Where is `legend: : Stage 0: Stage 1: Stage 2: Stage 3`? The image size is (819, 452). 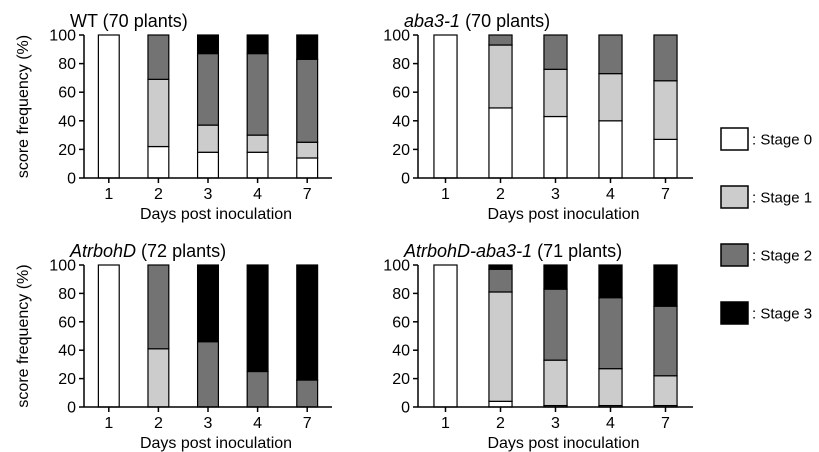 legend: : Stage 0: Stage 1: Stage 2: Stage 3 is located at coordinates (766, 226).